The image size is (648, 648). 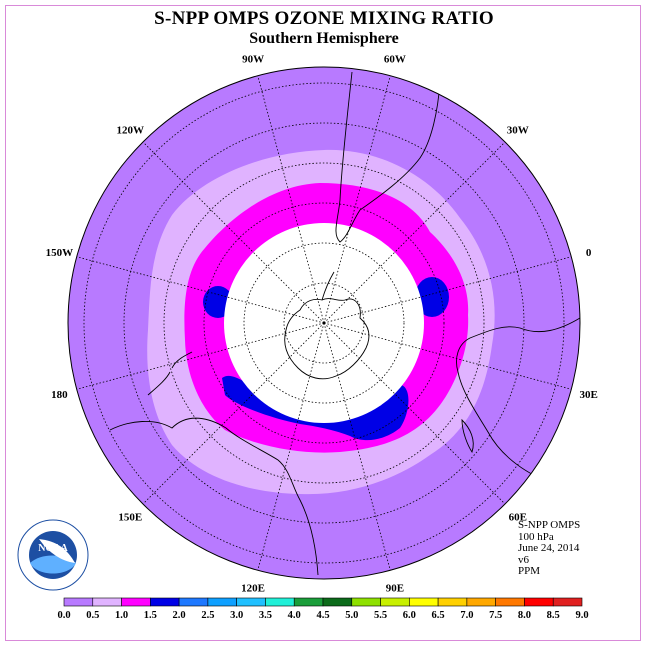 I want to click on madagascar-coastline, so click(x=467, y=436).